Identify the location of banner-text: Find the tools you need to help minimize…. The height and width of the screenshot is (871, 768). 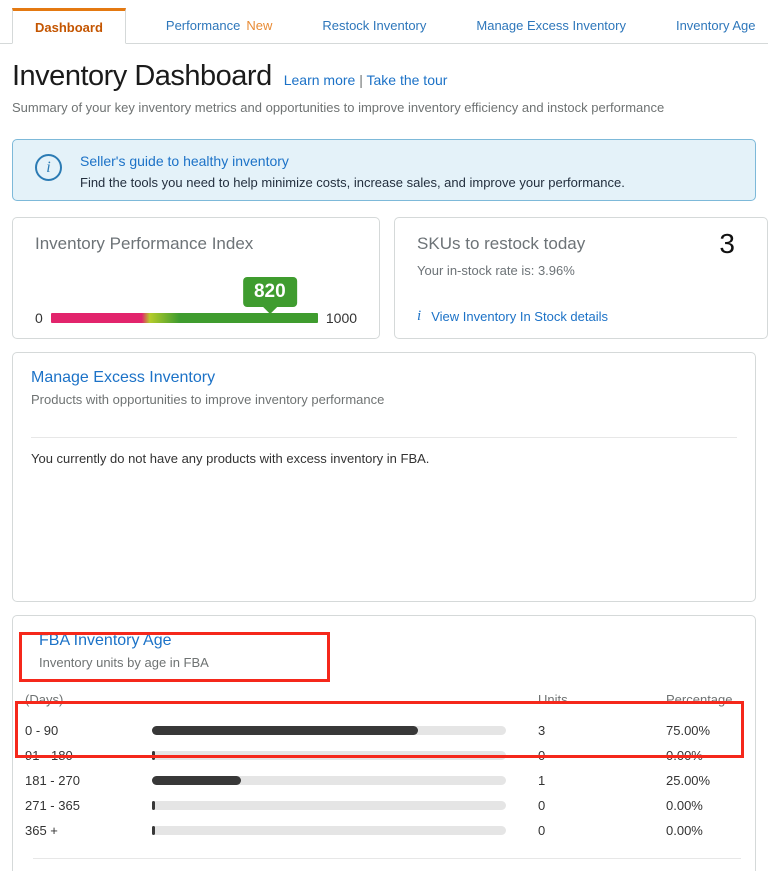
(352, 182).